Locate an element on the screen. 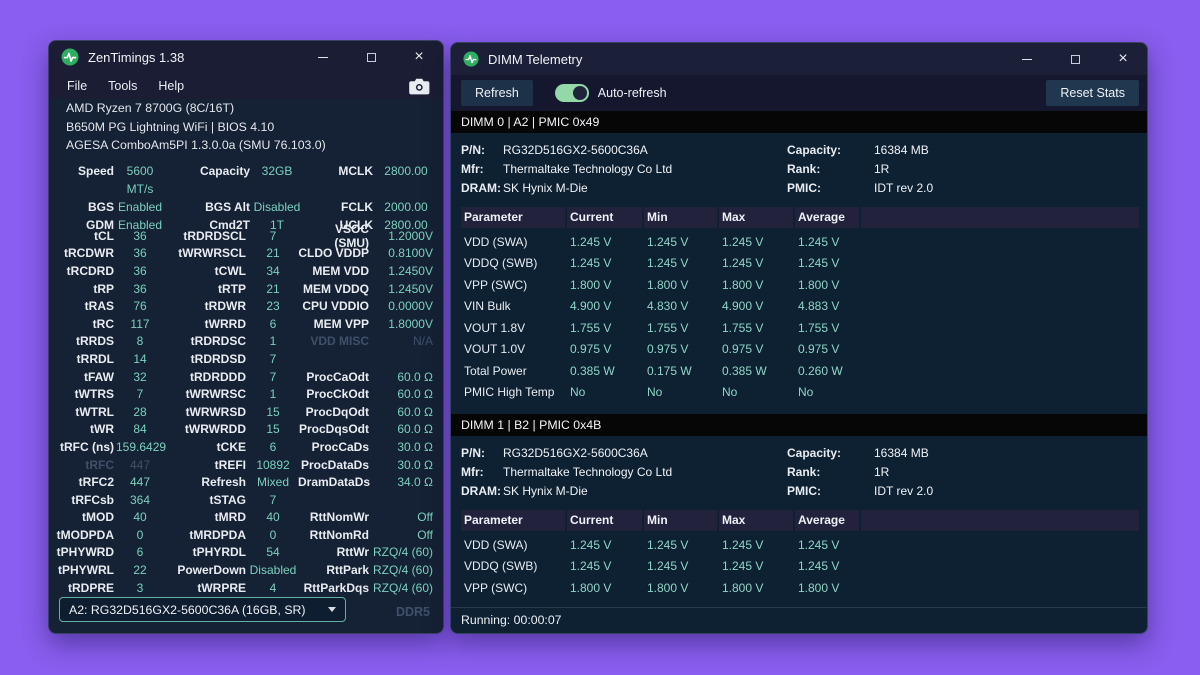  timing-label: tRDRDSCL is located at coordinates (214, 235).